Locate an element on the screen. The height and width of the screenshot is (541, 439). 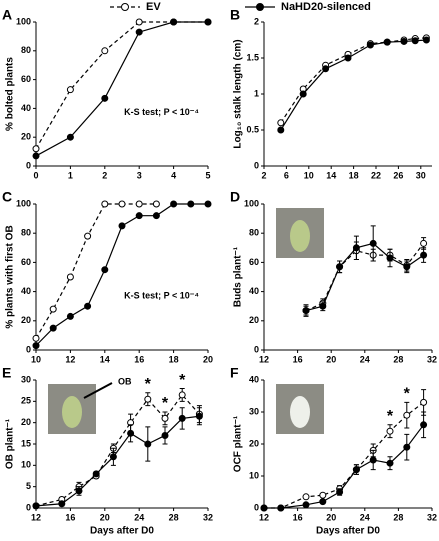
significance-mark: * is located at coordinates (390, 416).